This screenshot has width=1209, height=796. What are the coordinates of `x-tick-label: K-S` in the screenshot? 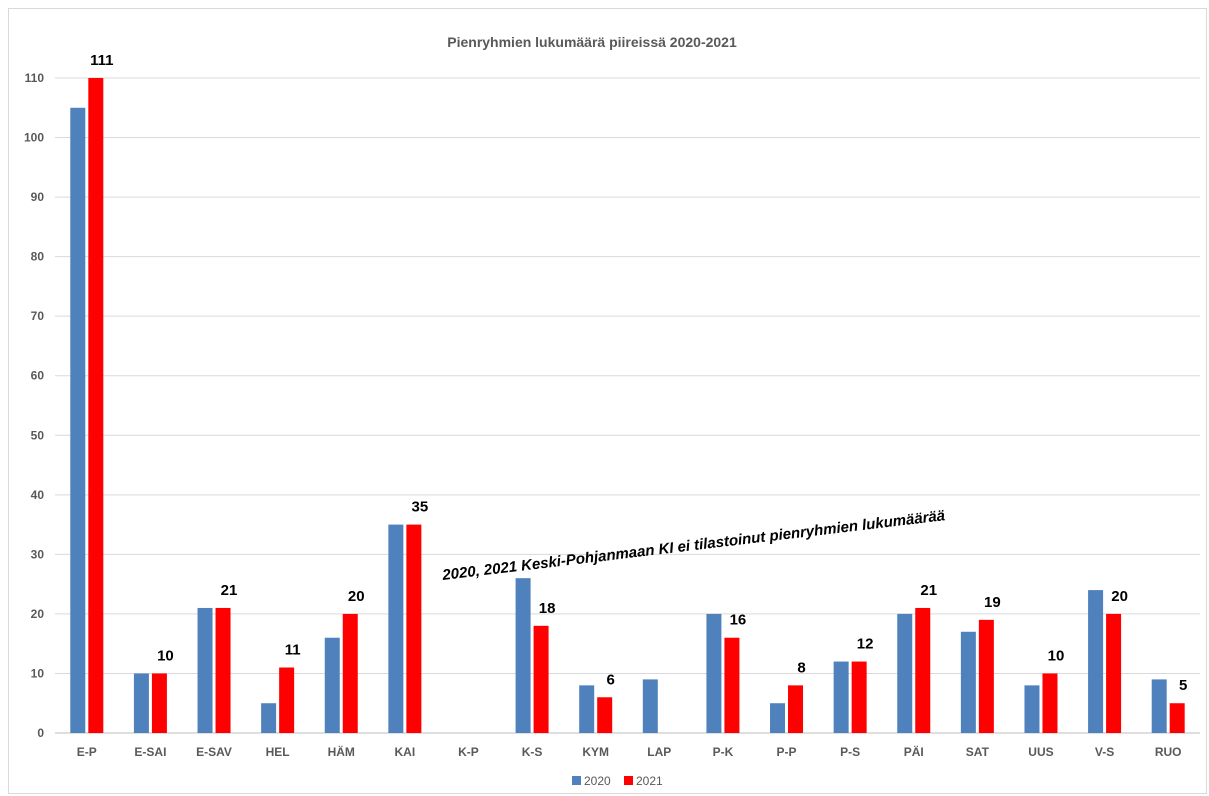 It's located at (532, 752).